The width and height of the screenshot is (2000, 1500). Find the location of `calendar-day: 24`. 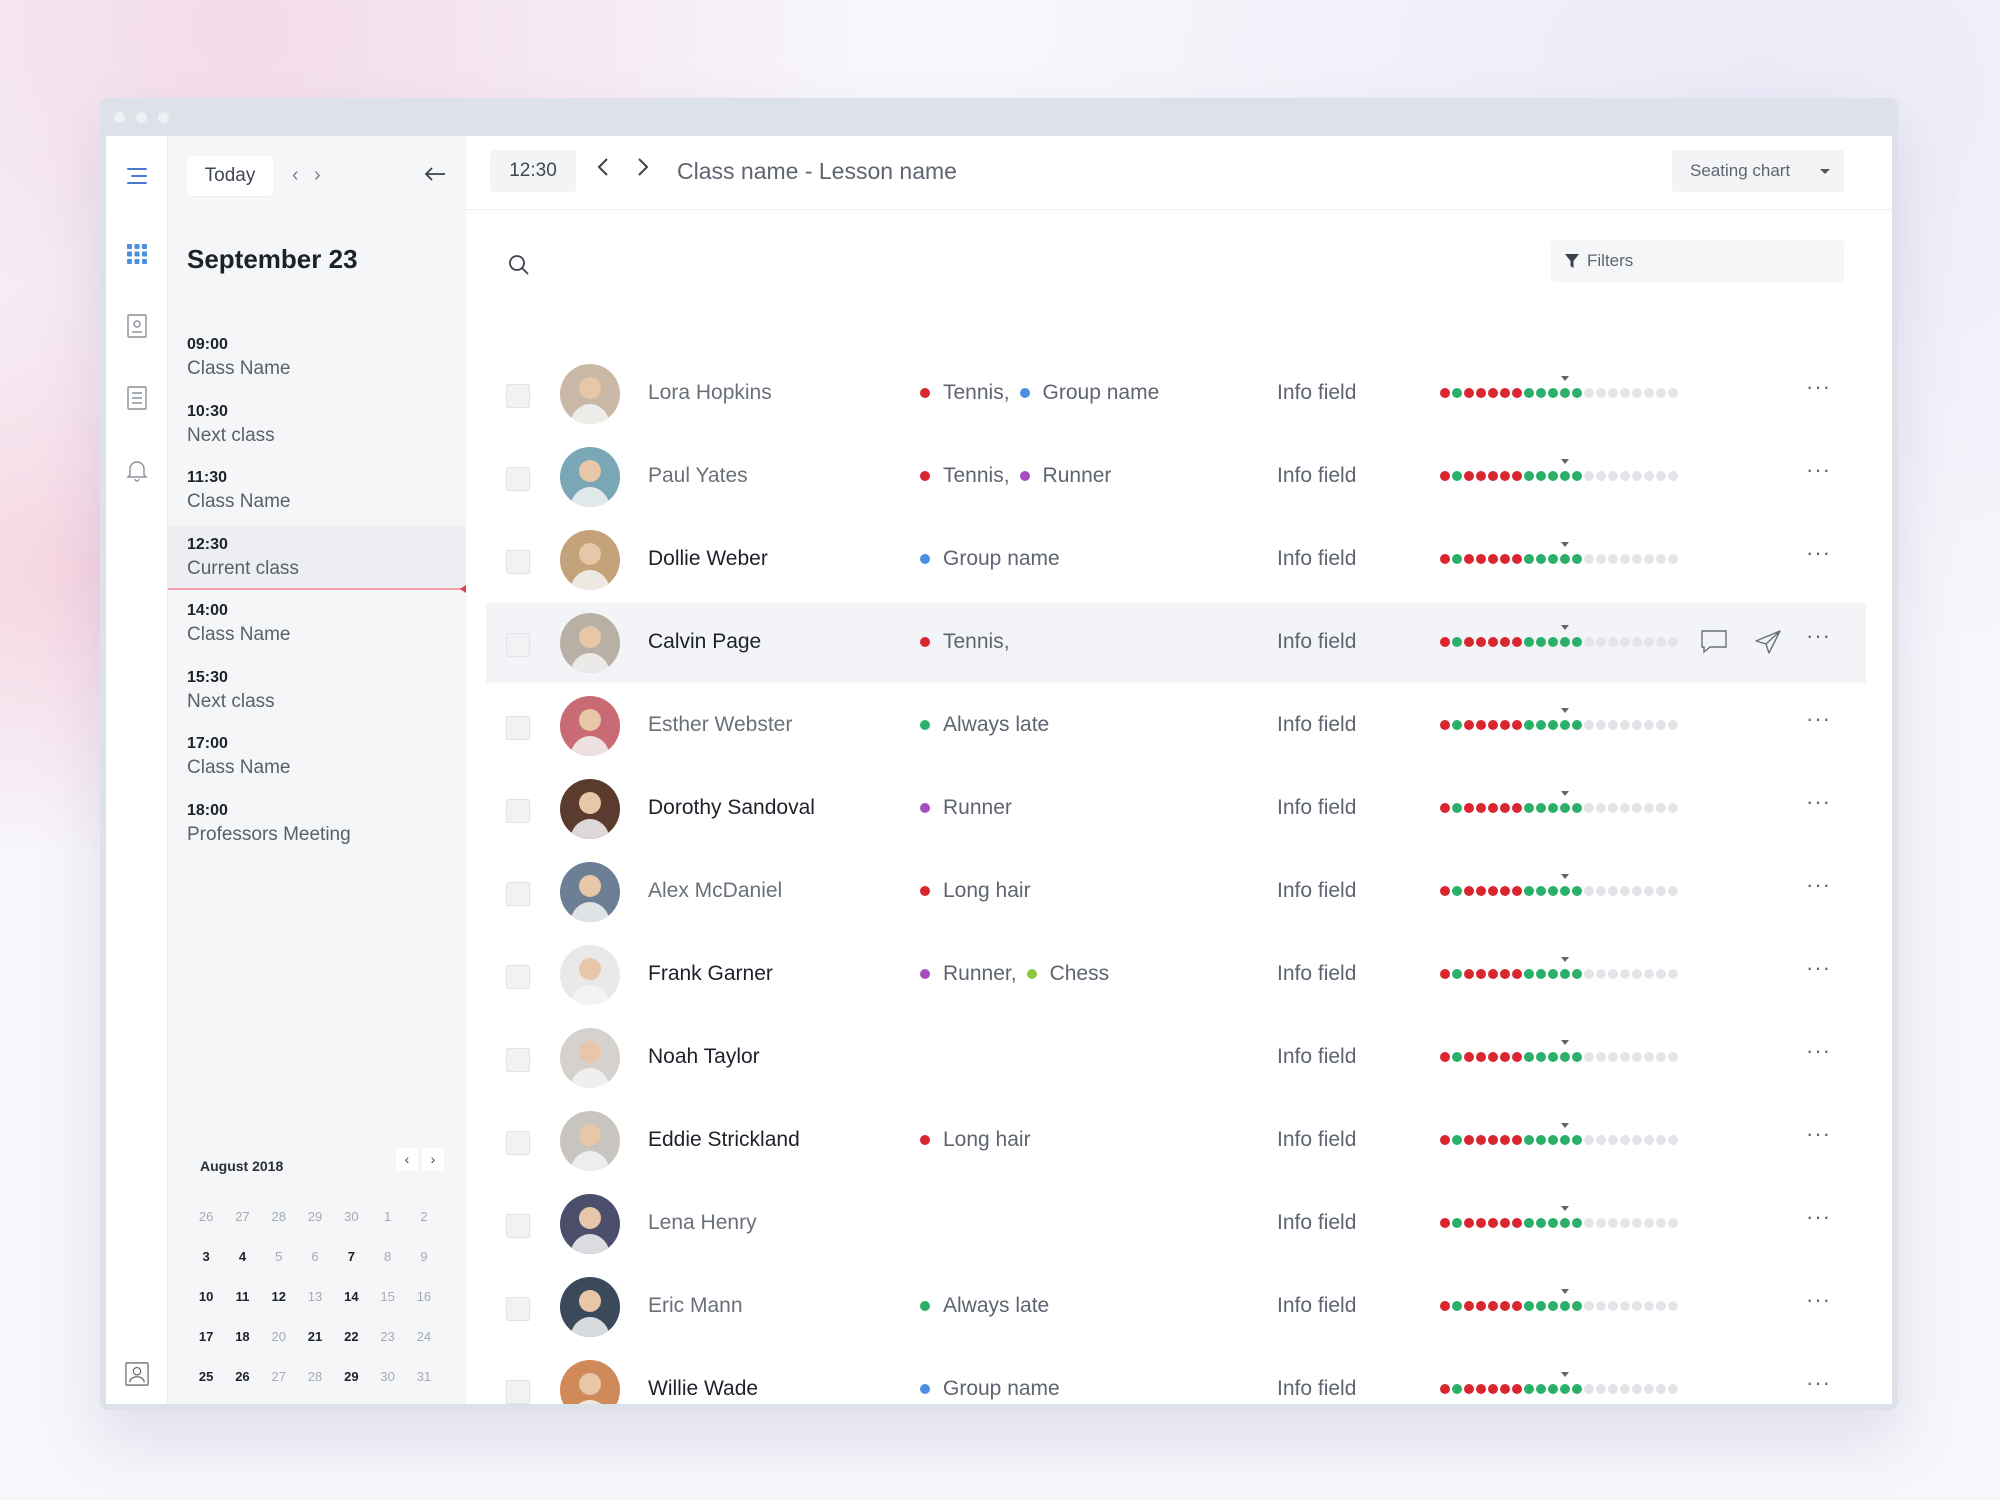

calendar-day: 24 is located at coordinates (424, 1336).